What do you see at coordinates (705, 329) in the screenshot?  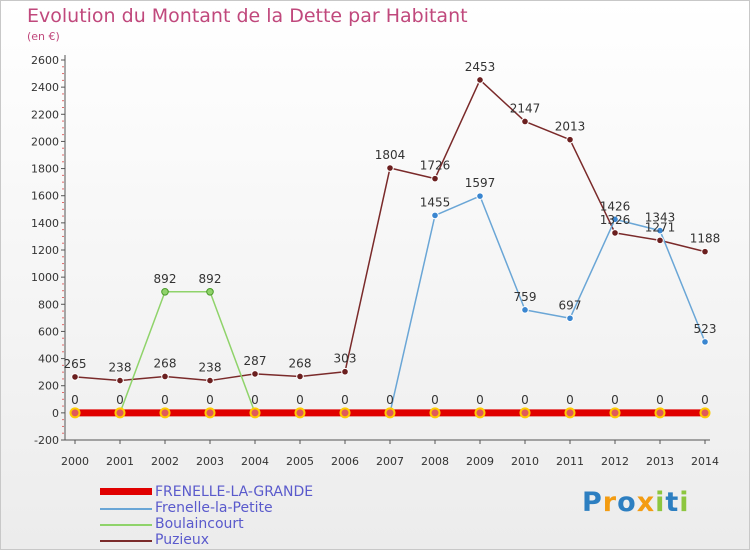 I see `data-label: 523` at bounding box center [705, 329].